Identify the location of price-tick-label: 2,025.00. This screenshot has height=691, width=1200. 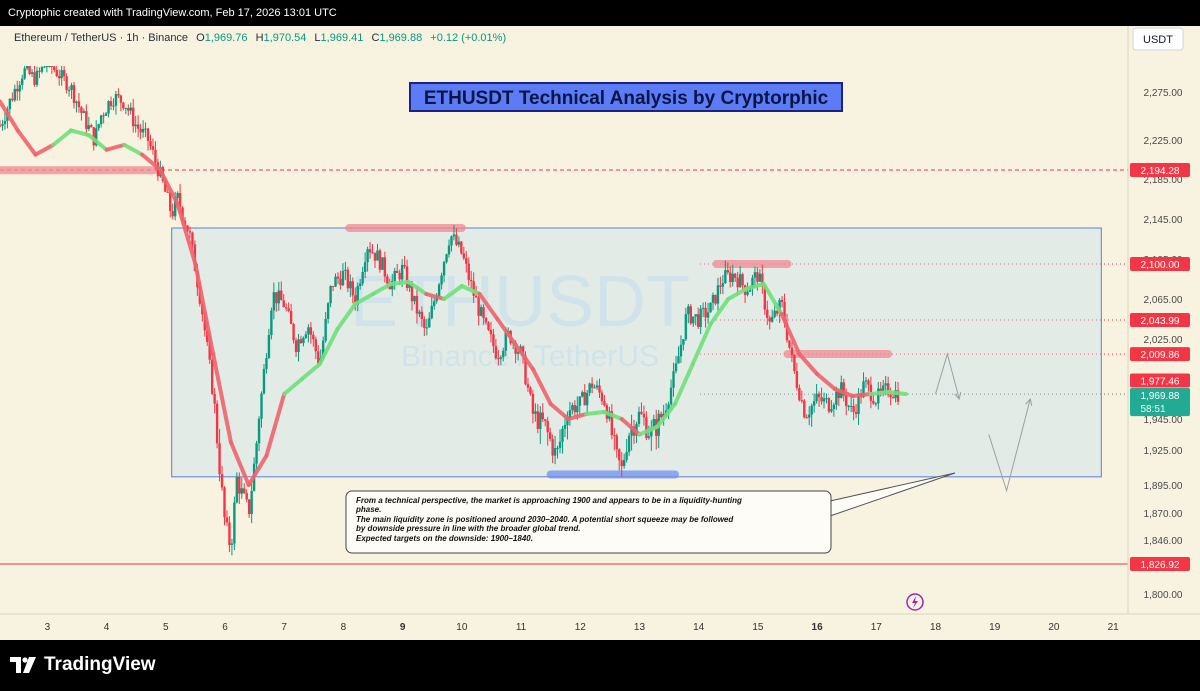
(1163, 340).